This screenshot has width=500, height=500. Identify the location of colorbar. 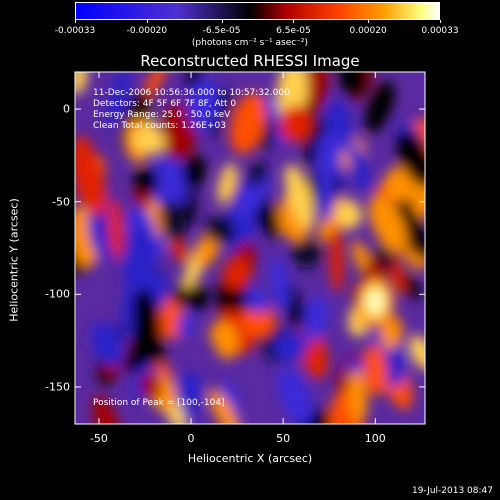
(257, 11).